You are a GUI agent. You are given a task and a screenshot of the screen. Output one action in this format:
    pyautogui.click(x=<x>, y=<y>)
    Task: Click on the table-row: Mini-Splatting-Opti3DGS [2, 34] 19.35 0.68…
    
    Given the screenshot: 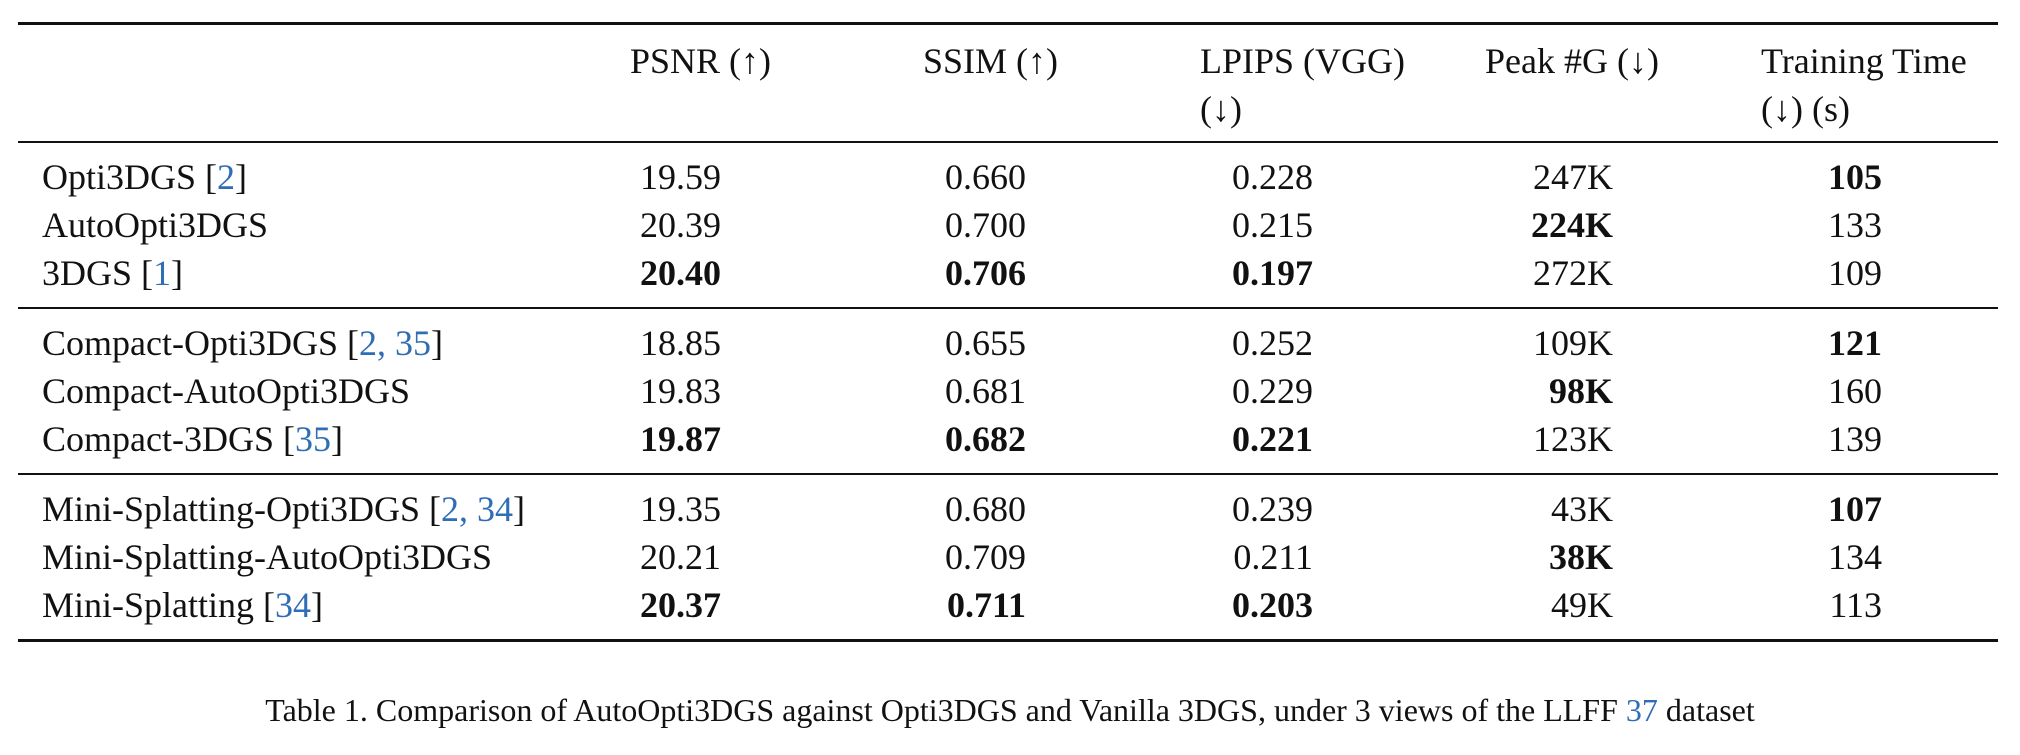 What is the action you would take?
    pyautogui.click(x=1008, y=503)
    